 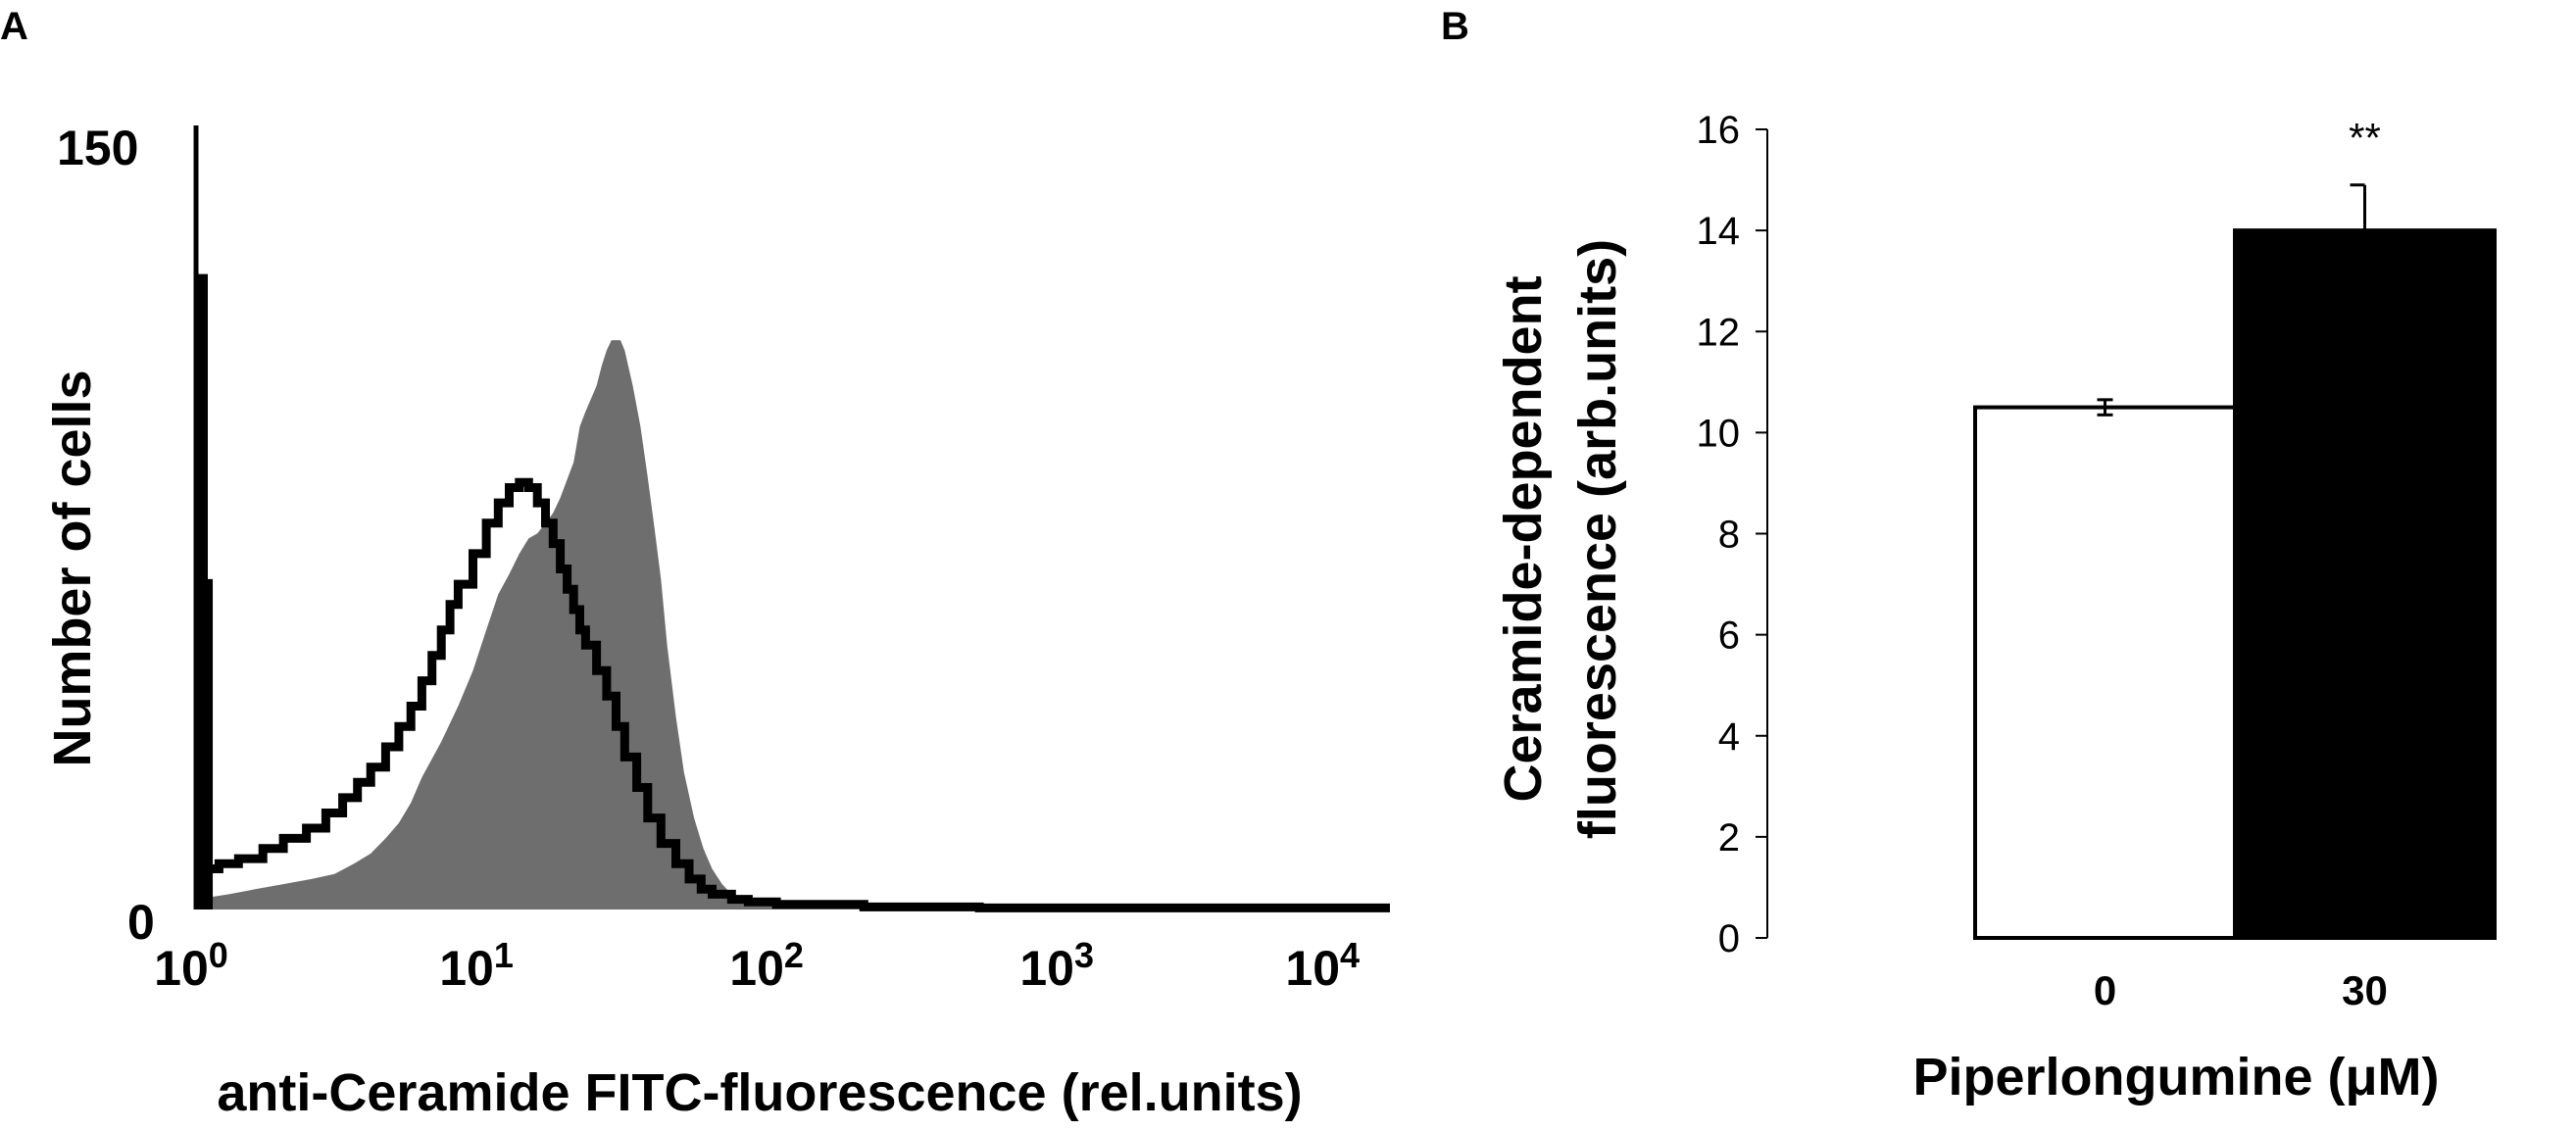 What do you see at coordinates (2365, 990) in the screenshot?
I see `category-label: 30` at bounding box center [2365, 990].